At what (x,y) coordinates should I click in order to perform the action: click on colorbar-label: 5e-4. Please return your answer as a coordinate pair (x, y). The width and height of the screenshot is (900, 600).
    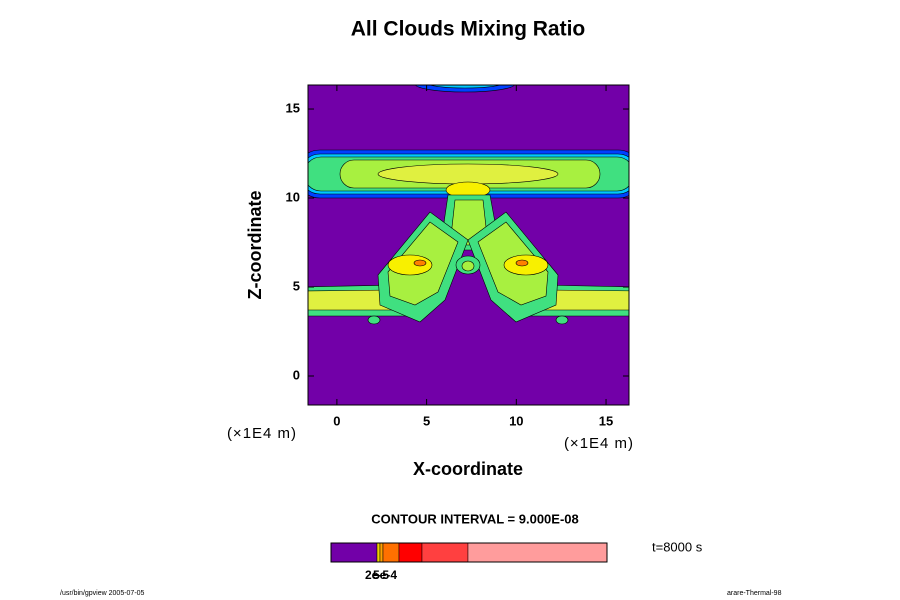
    Looking at the image, I should click on (385, 575).